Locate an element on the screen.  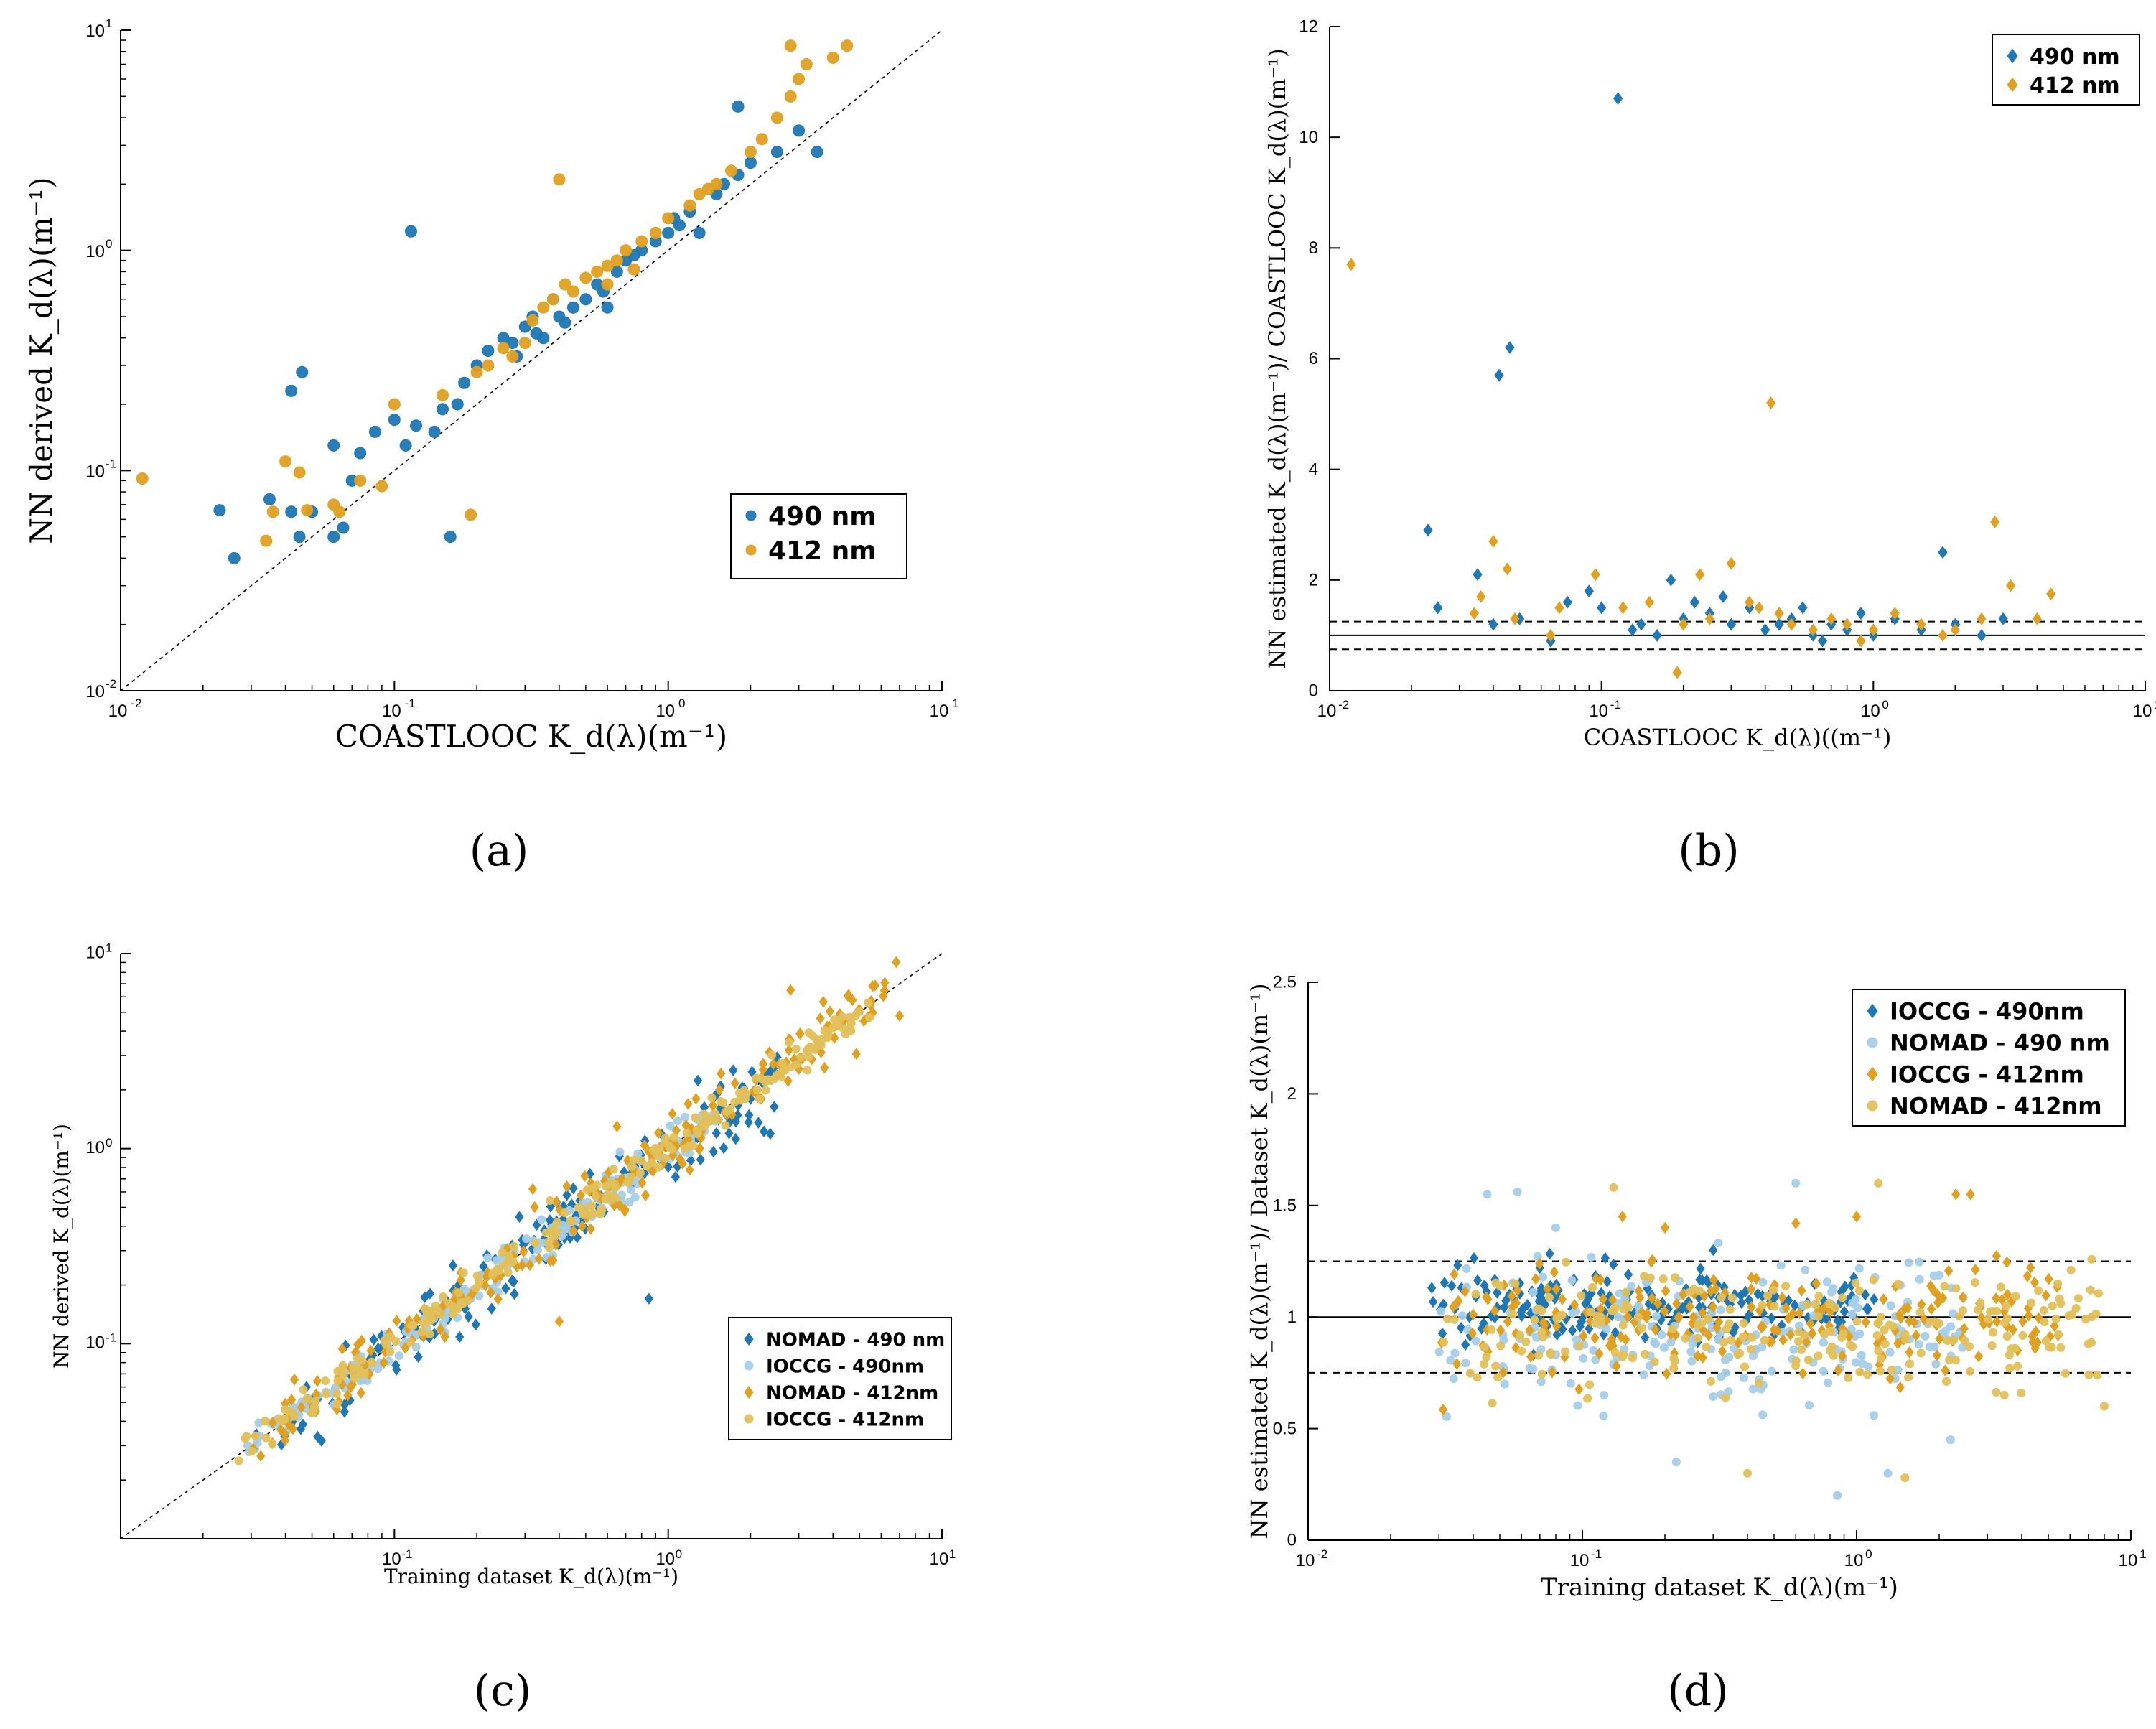
legend-box is located at coordinates (818, 536).